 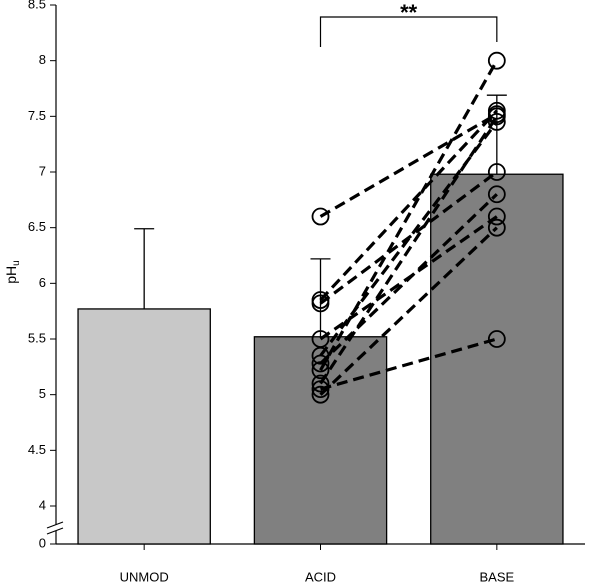 I want to click on y-tick-label: 7.5, so click(x=37, y=115).